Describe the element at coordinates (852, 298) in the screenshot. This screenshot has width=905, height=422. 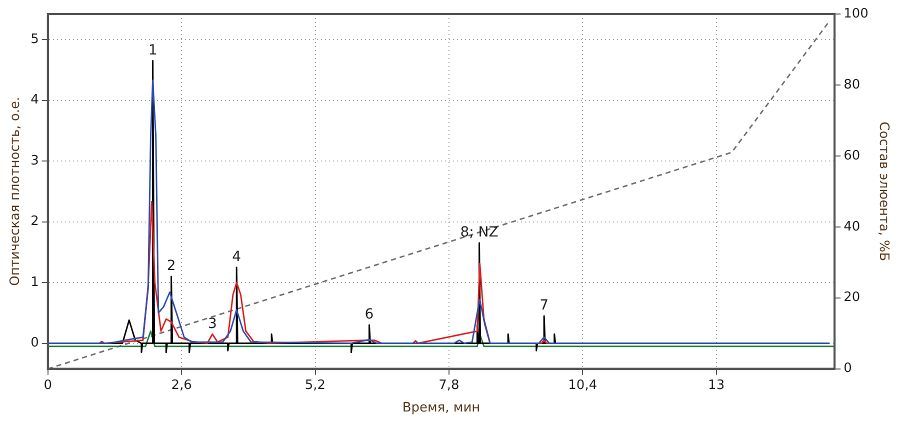
I see `y2-tick-label: 20` at that location.